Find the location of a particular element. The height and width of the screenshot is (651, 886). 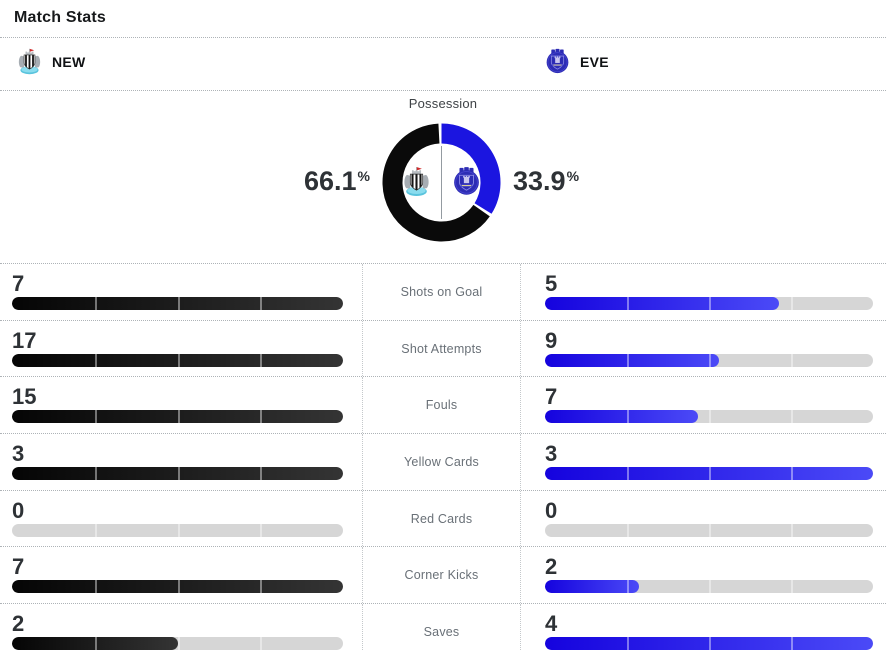

stat-label-cell: Corner Kicks is located at coordinates (441, 575).